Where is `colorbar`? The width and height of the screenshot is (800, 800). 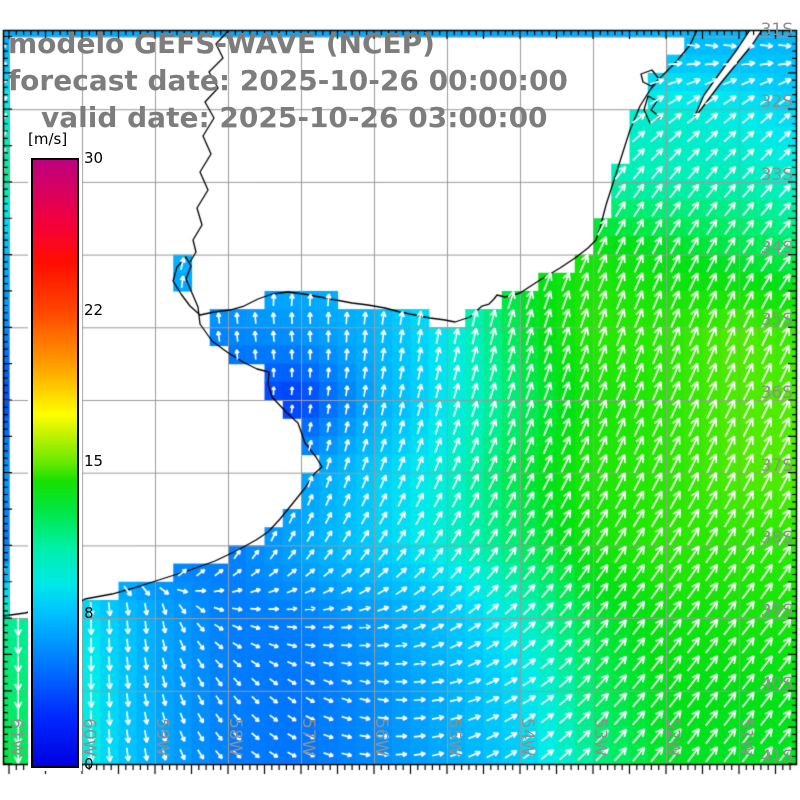 colorbar is located at coordinates (55, 463).